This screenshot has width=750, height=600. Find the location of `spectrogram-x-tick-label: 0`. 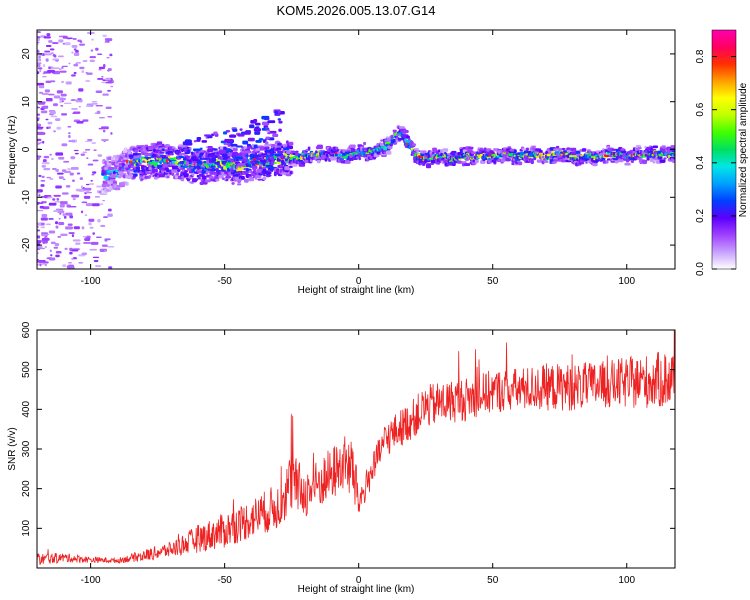

spectrogram-x-tick-label: 0 is located at coordinates (359, 281).